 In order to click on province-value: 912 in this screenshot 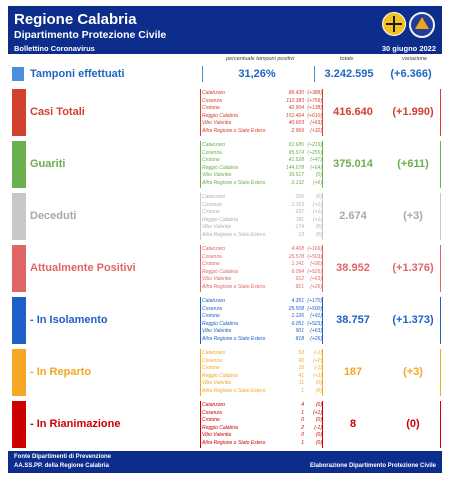, I will do `click(299, 279)`.